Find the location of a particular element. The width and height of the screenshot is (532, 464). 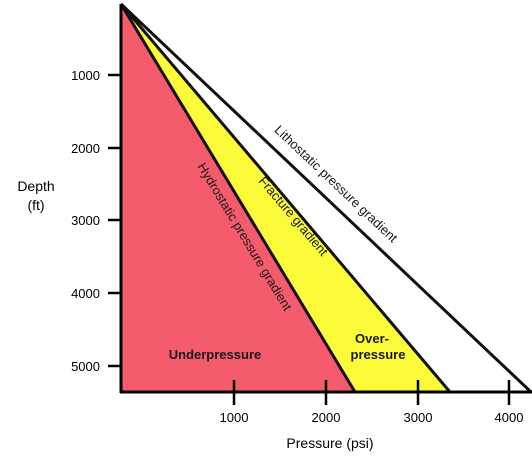

overpressure-label-line2: pressure is located at coordinates (378, 354).